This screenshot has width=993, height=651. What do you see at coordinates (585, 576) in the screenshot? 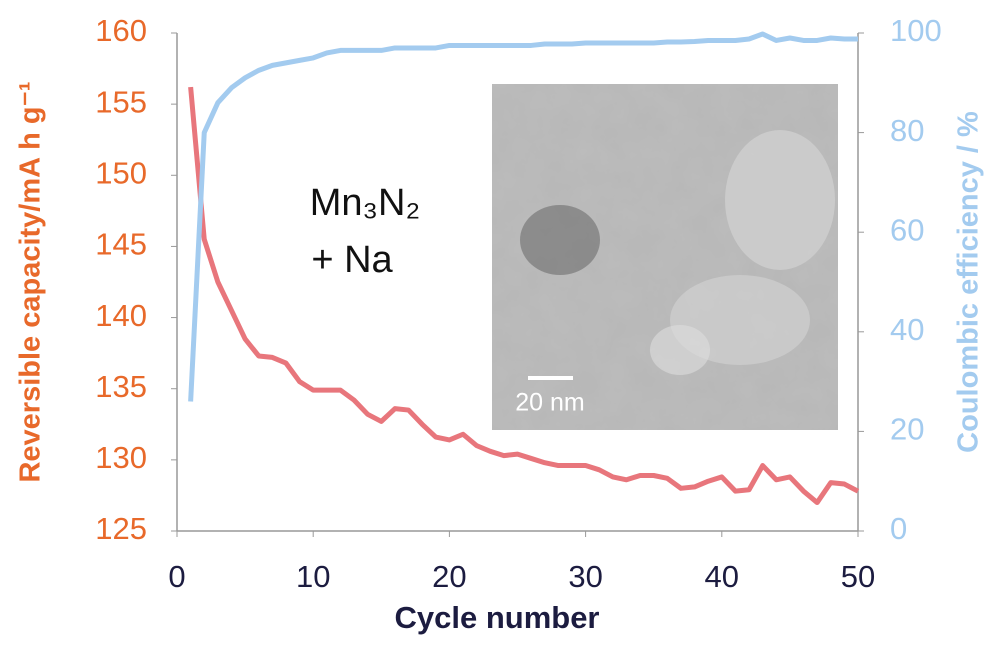
I see `x-tick-label: 30` at bounding box center [585, 576].